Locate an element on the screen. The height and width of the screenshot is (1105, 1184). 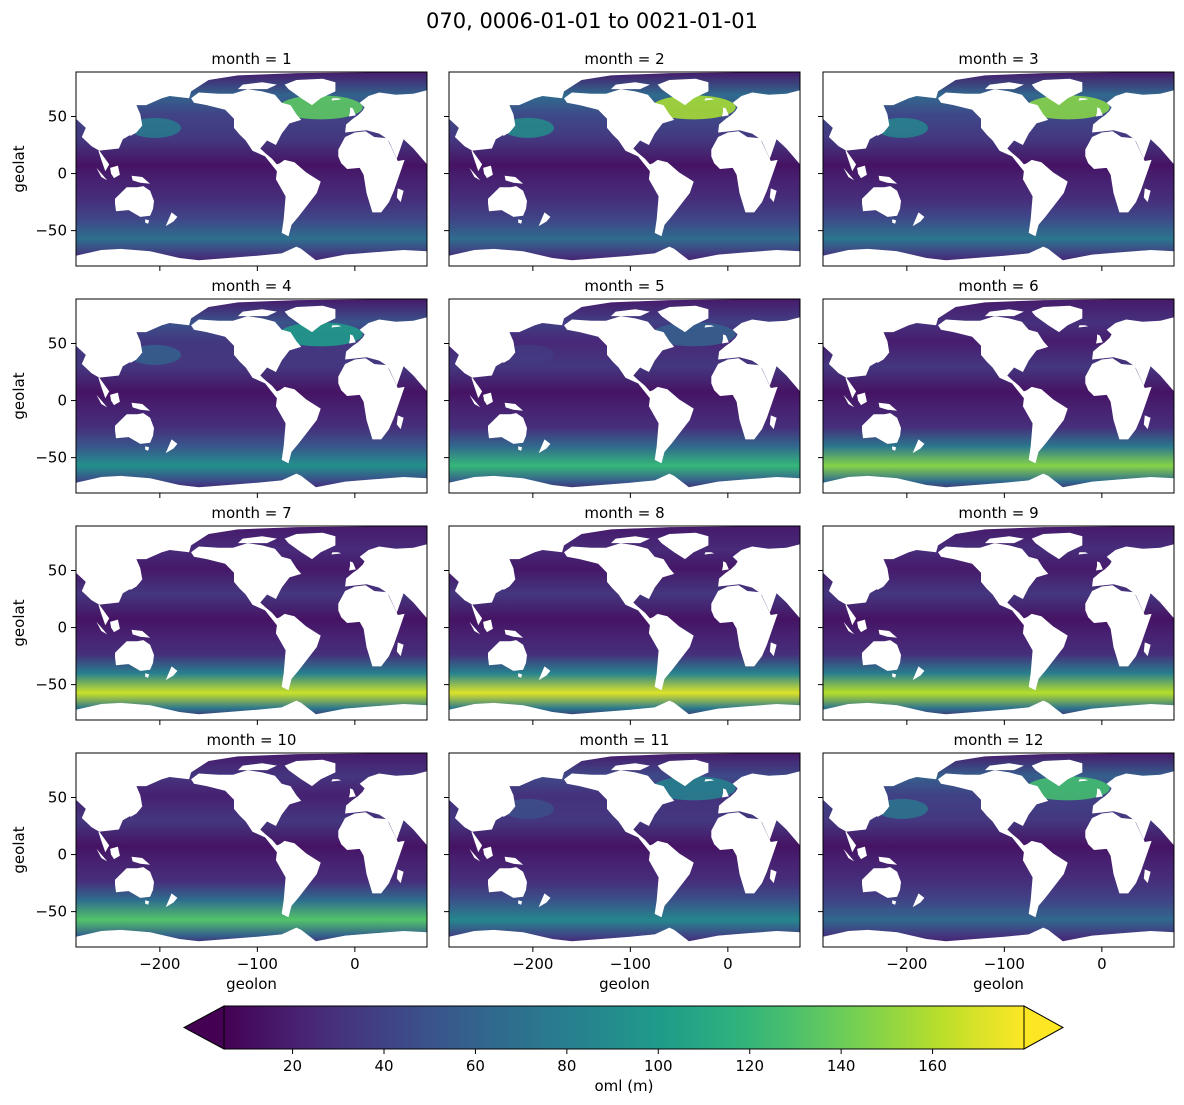
panel-month-4: month = 4 −50 0 50 geolat is located at coordinates (219, 387).